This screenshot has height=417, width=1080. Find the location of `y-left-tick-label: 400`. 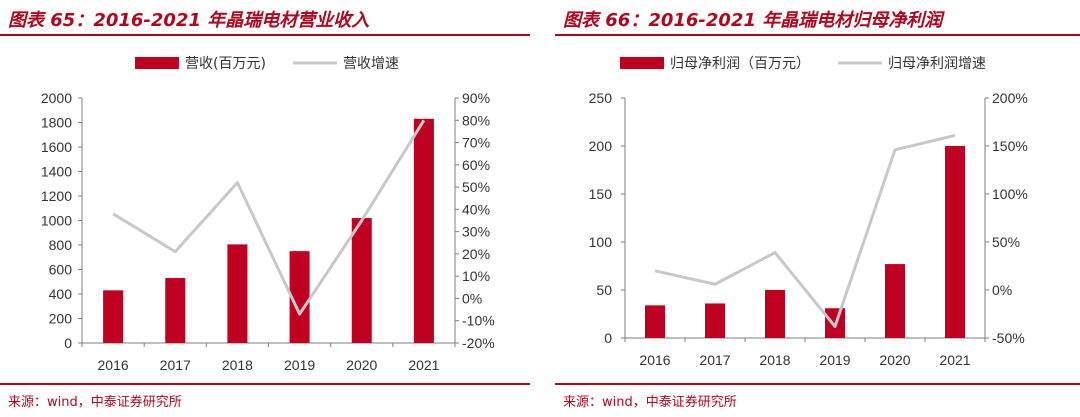

y-left-tick-label: 400 is located at coordinates (61, 294).